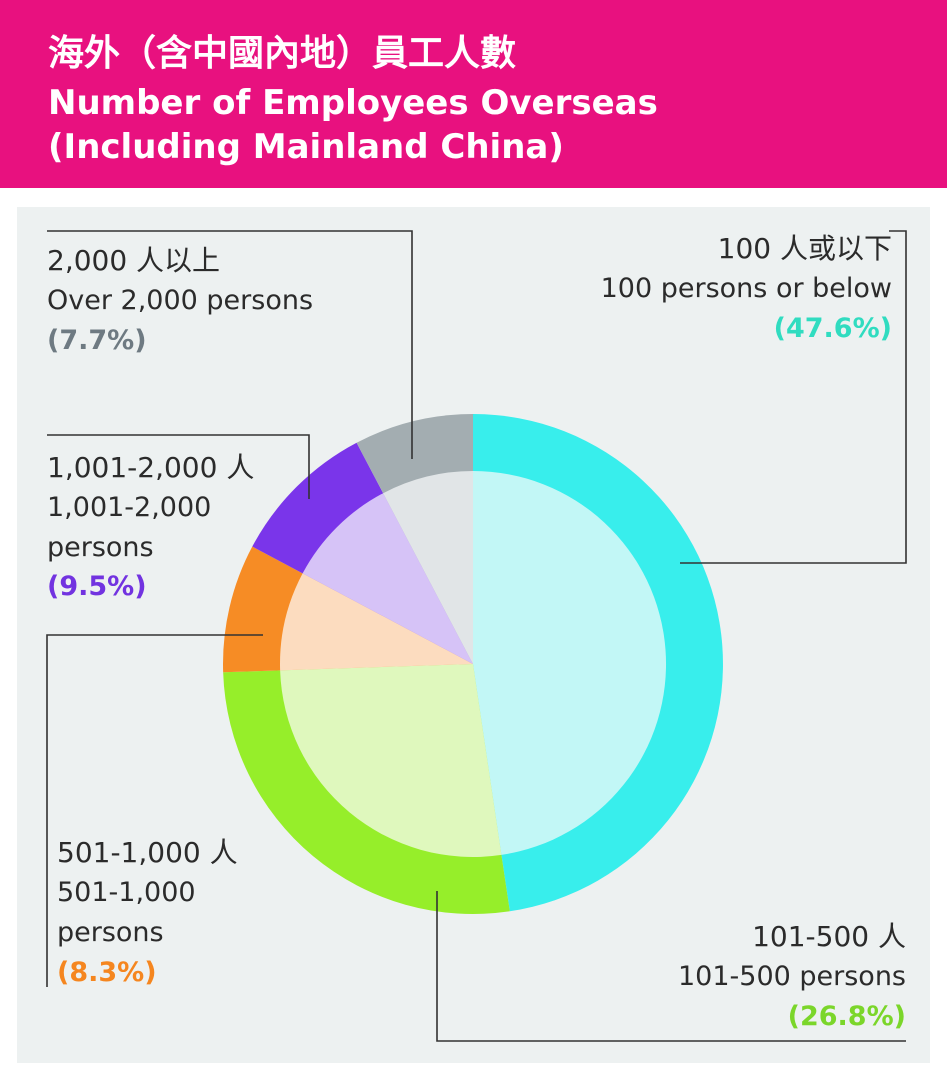  I want to click on value-501-1000: (8.3%), so click(107, 972).